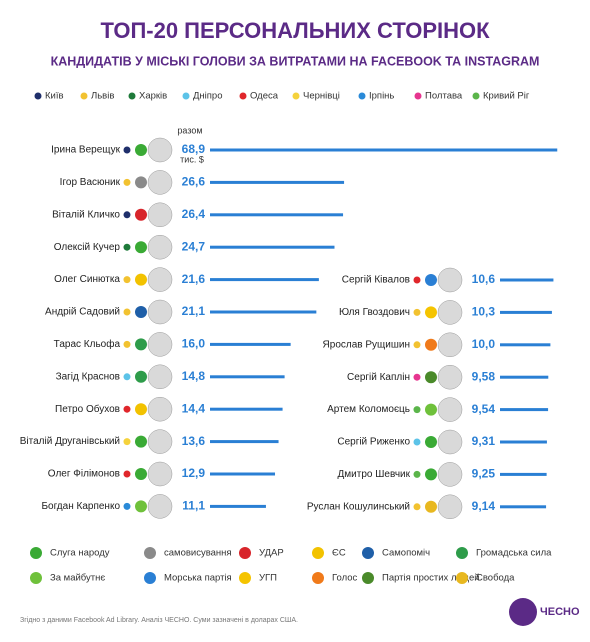 This screenshot has height=642, width=590. What do you see at coordinates (87, 344) in the screenshot?
I see `candidate-name: Тарас Кльофа` at bounding box center [87, 344].